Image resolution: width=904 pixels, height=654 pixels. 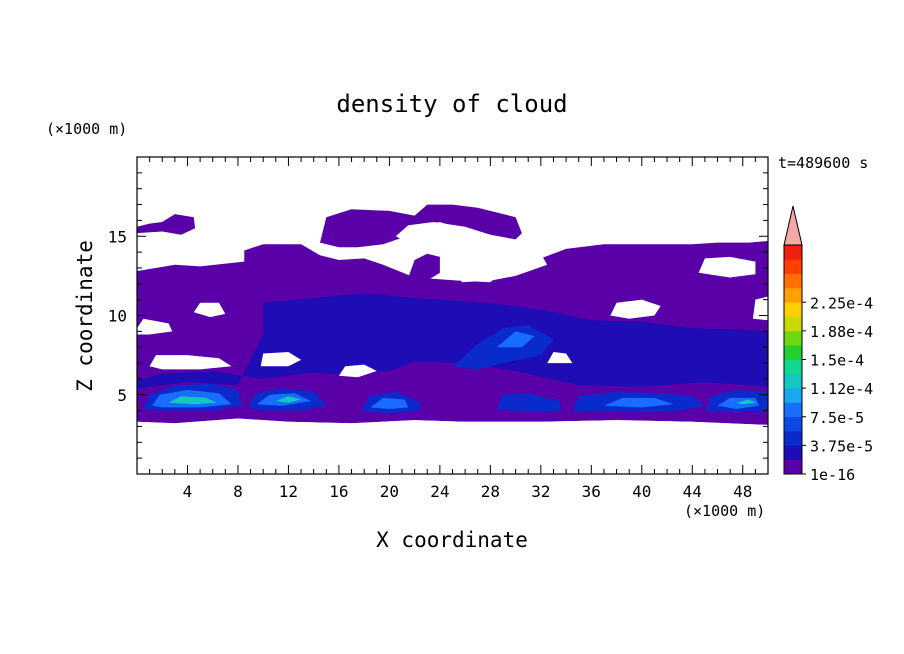 I want to click on colorbar-label: 1.5e-4, so click(x=837, y=361).